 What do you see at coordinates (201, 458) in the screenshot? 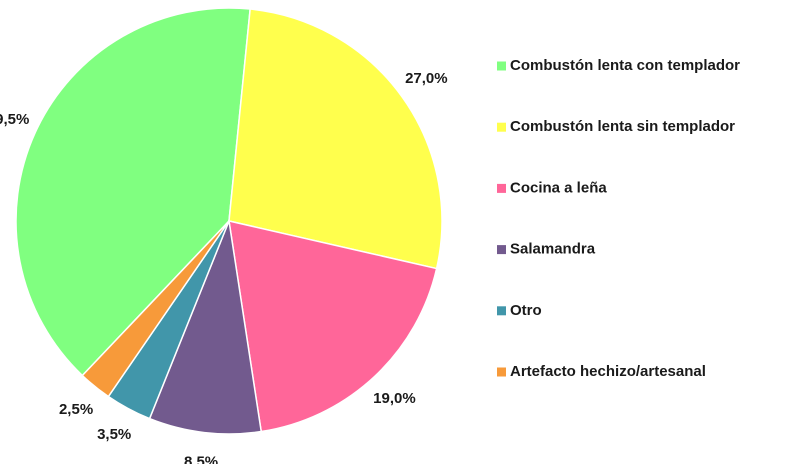
I see `data-label: 8,5%` at bounding box center [201, 458].